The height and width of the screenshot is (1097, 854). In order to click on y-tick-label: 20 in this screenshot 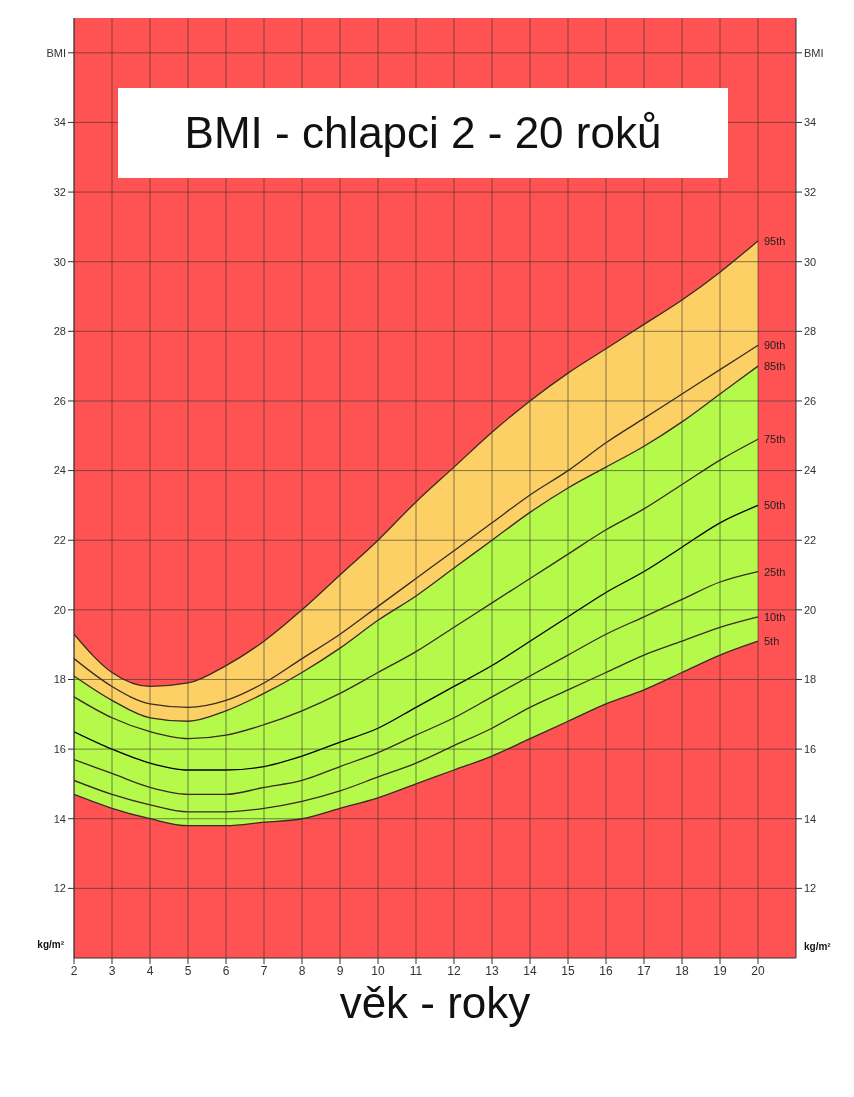, I will do `click(59, 609)`.